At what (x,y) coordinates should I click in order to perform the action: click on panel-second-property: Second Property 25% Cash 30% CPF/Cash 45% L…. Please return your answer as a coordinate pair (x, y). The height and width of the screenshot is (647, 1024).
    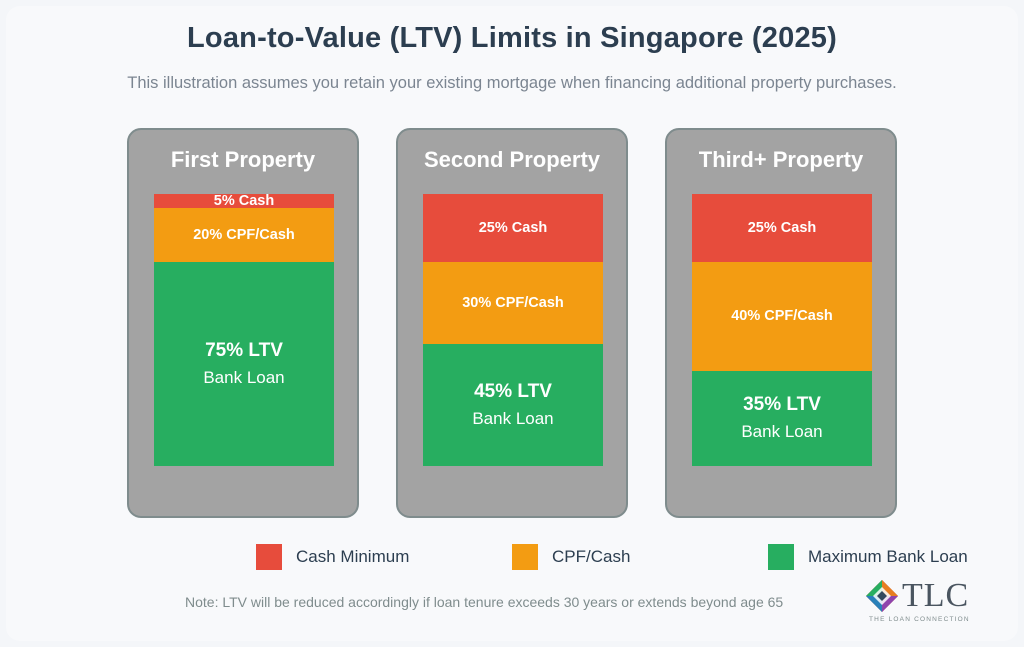
    Looking at the image, I should click on (512, 323).